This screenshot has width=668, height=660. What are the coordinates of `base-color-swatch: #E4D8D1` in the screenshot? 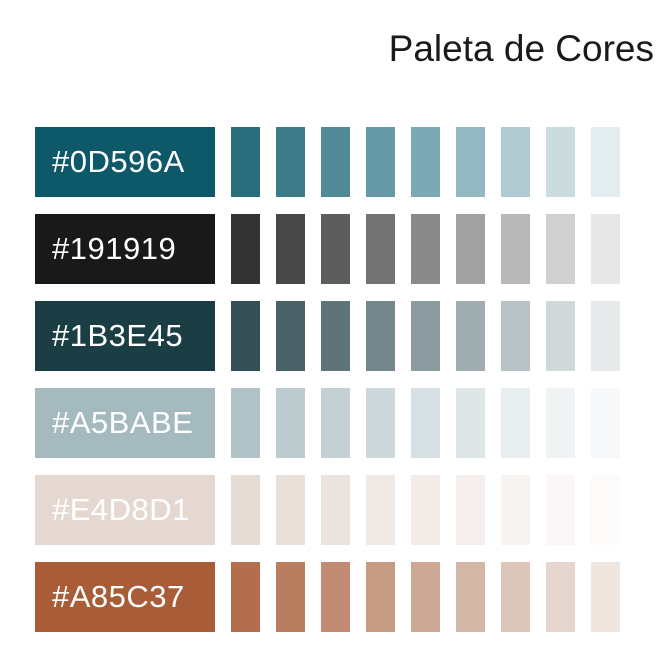 It's located at (125, 510).